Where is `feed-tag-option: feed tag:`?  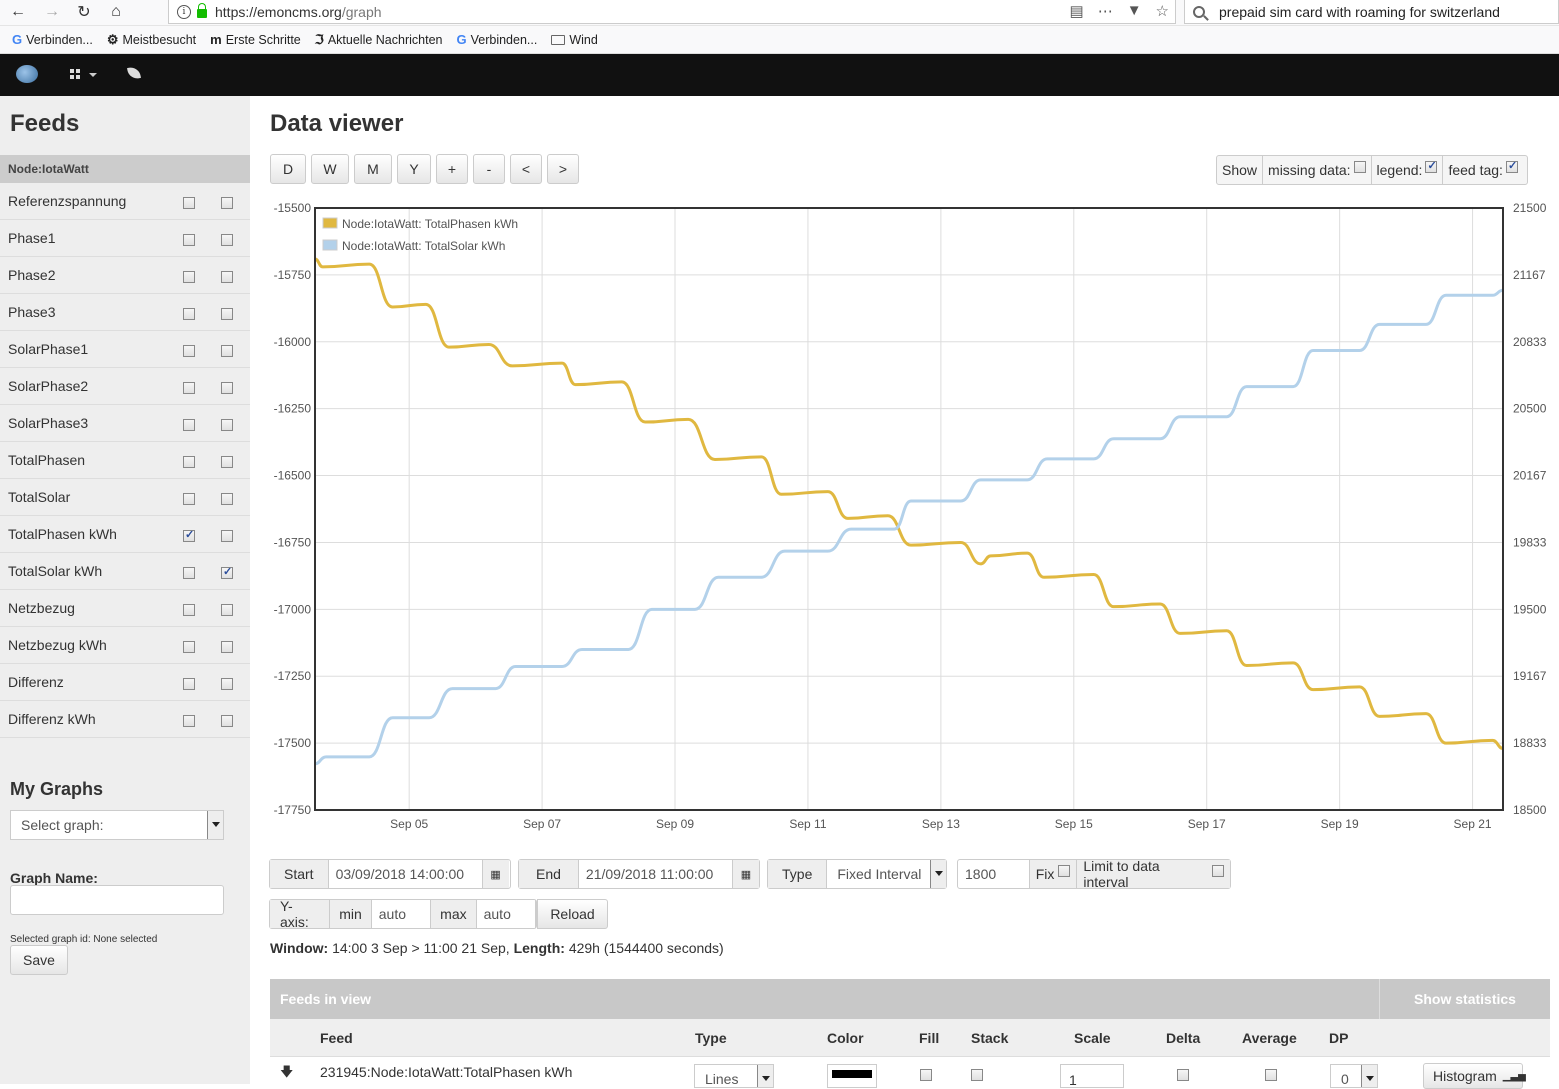 feed-tag-option: feed tag: is located at coordinates (1483, 170).